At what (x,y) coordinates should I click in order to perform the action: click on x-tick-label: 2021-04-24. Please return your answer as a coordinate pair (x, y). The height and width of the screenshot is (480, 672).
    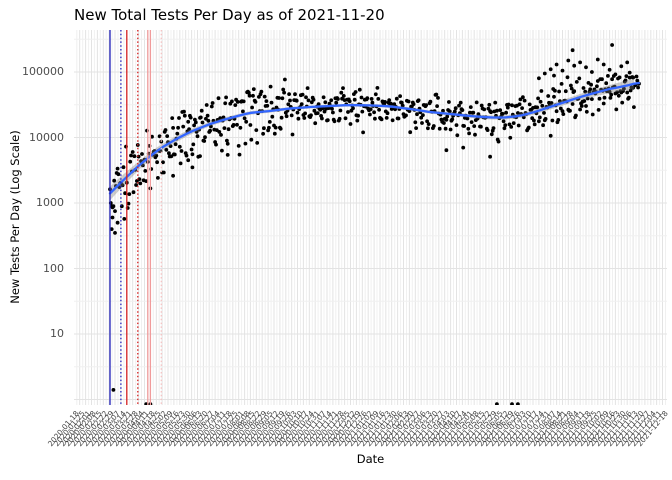
    Looking at the image, I should click on (452, 429).